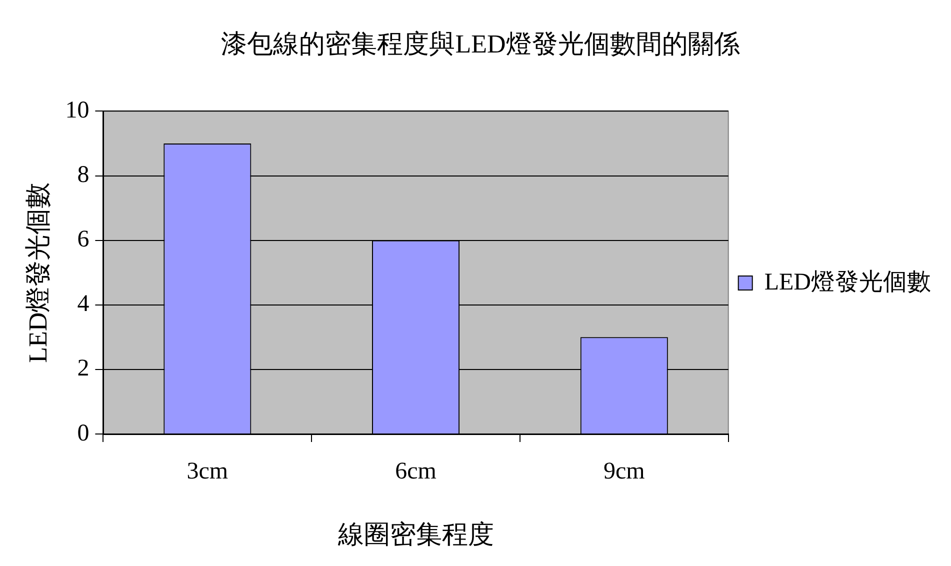 This screenshot has width=951, height=566. What do you see at coordinates (83, 304) in the screenshot?
I see `y-tick-label: 4` at bounding box center [83, 304].